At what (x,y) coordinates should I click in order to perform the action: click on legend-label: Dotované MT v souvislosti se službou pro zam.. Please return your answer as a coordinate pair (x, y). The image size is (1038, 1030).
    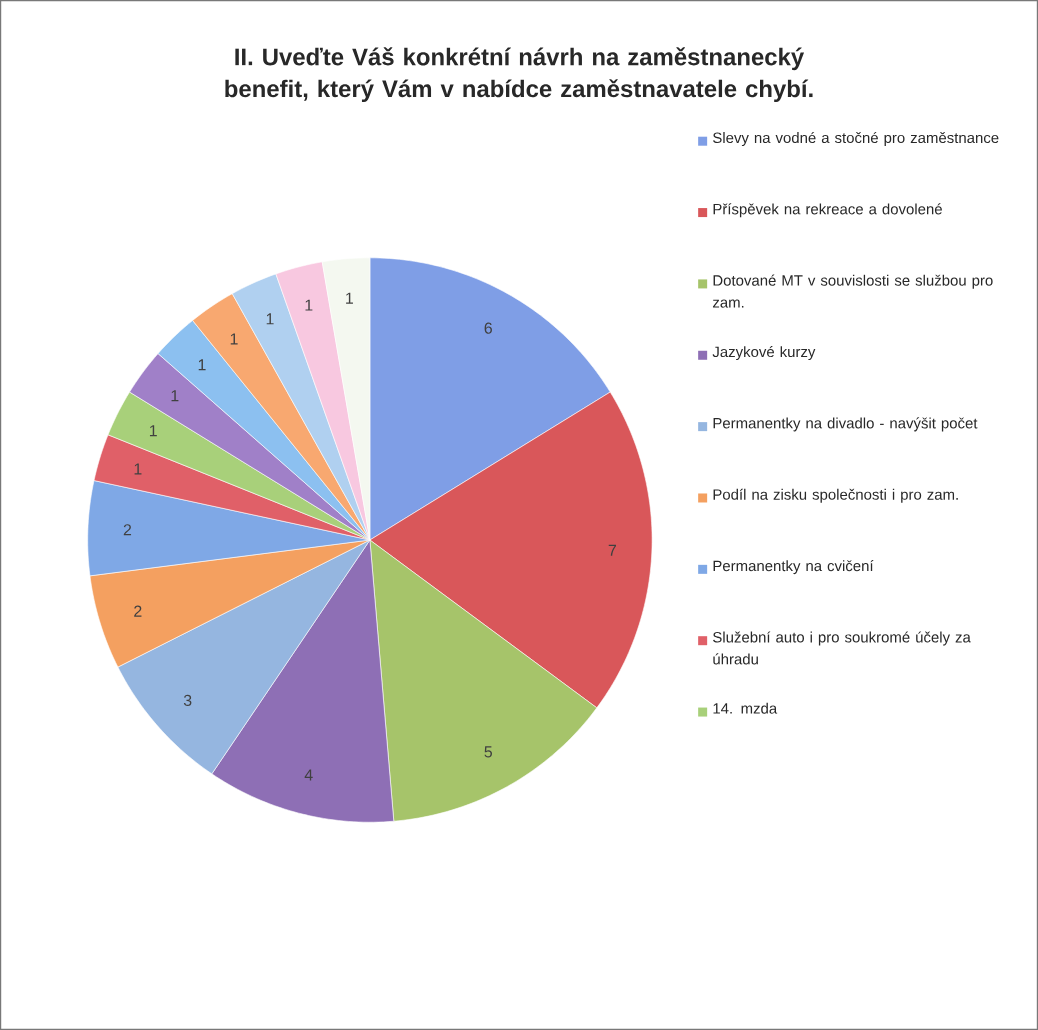
    Looking at the image, I should click on (852, 291).